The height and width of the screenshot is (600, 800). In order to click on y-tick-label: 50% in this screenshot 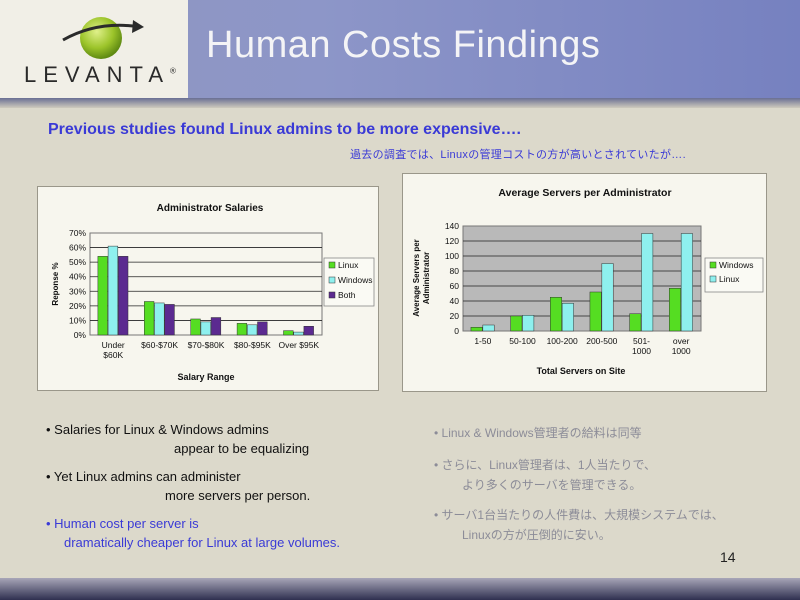, I will do `click(77, 262)`.